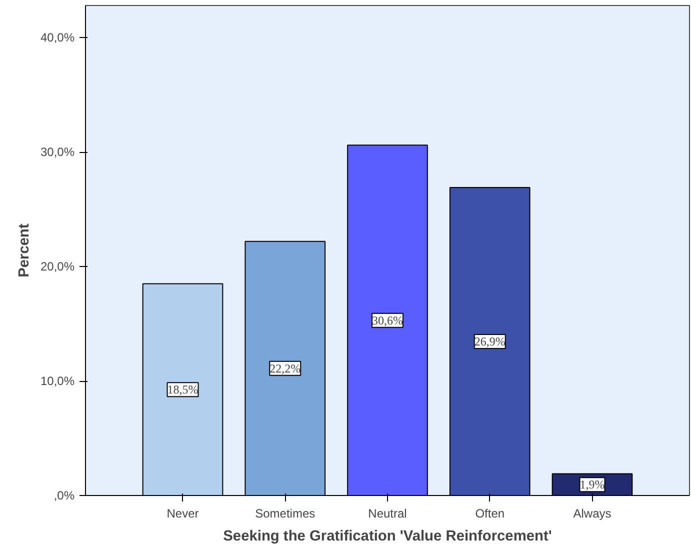  I want to click on y-tick-label: 40,0%, so click(57, 37).